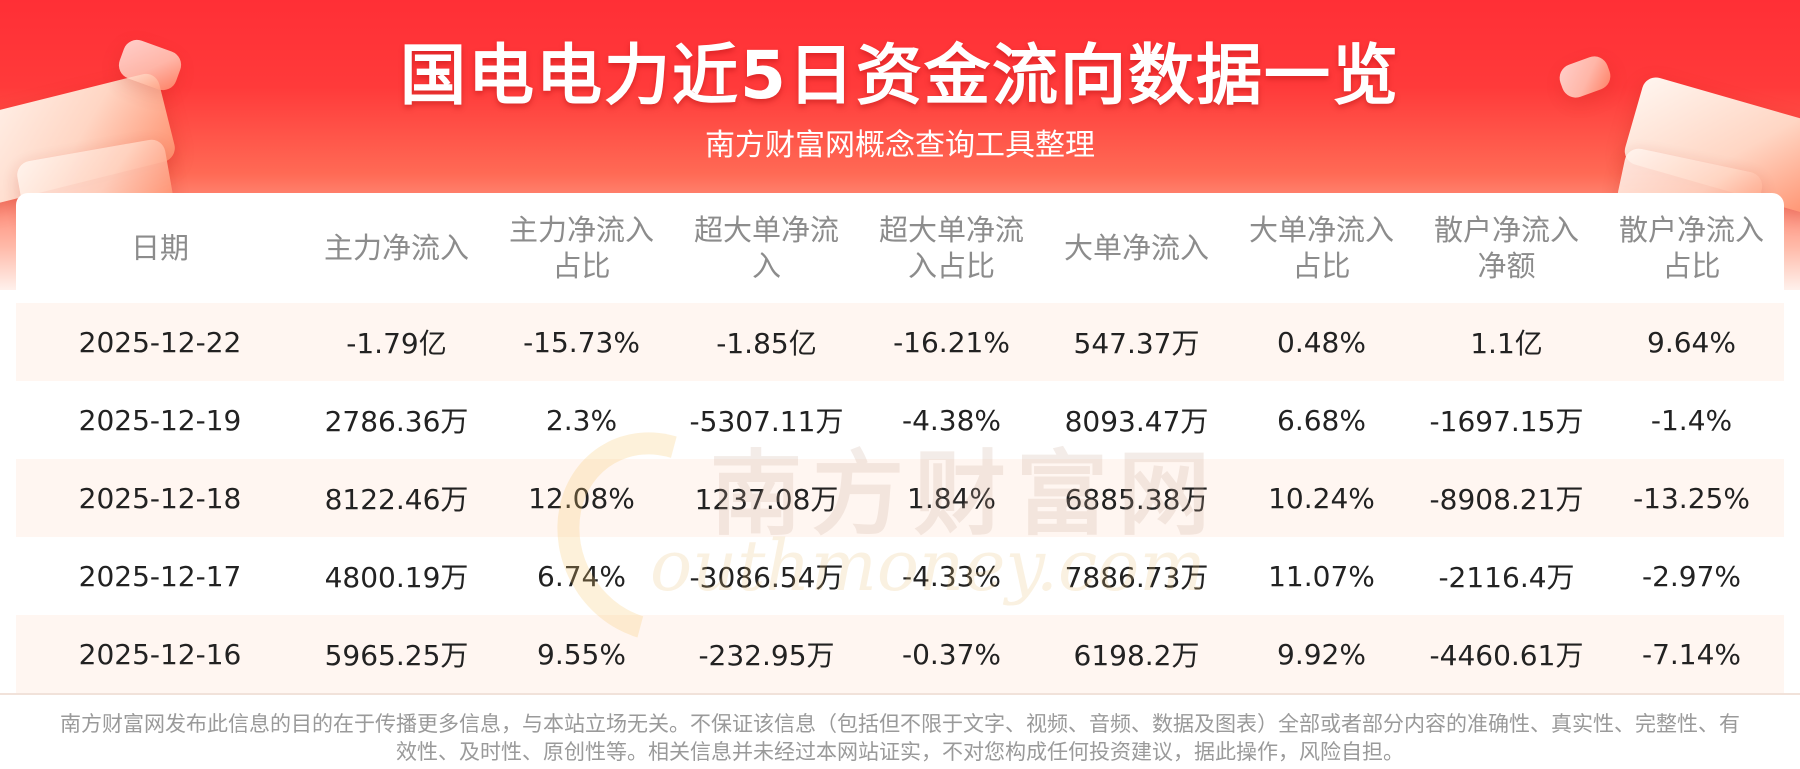 The height and width of the screenshot is (769, 1800). What do you see at coordinates (766, 499) in the screenshot?
I see `cell-super-inflow: 1237.08万` at bounding box center [766, 499].